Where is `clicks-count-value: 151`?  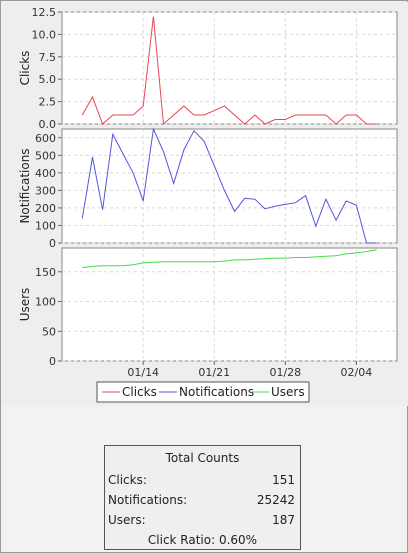 clicks-count-value: 151 is located at coordinates (283, 480).